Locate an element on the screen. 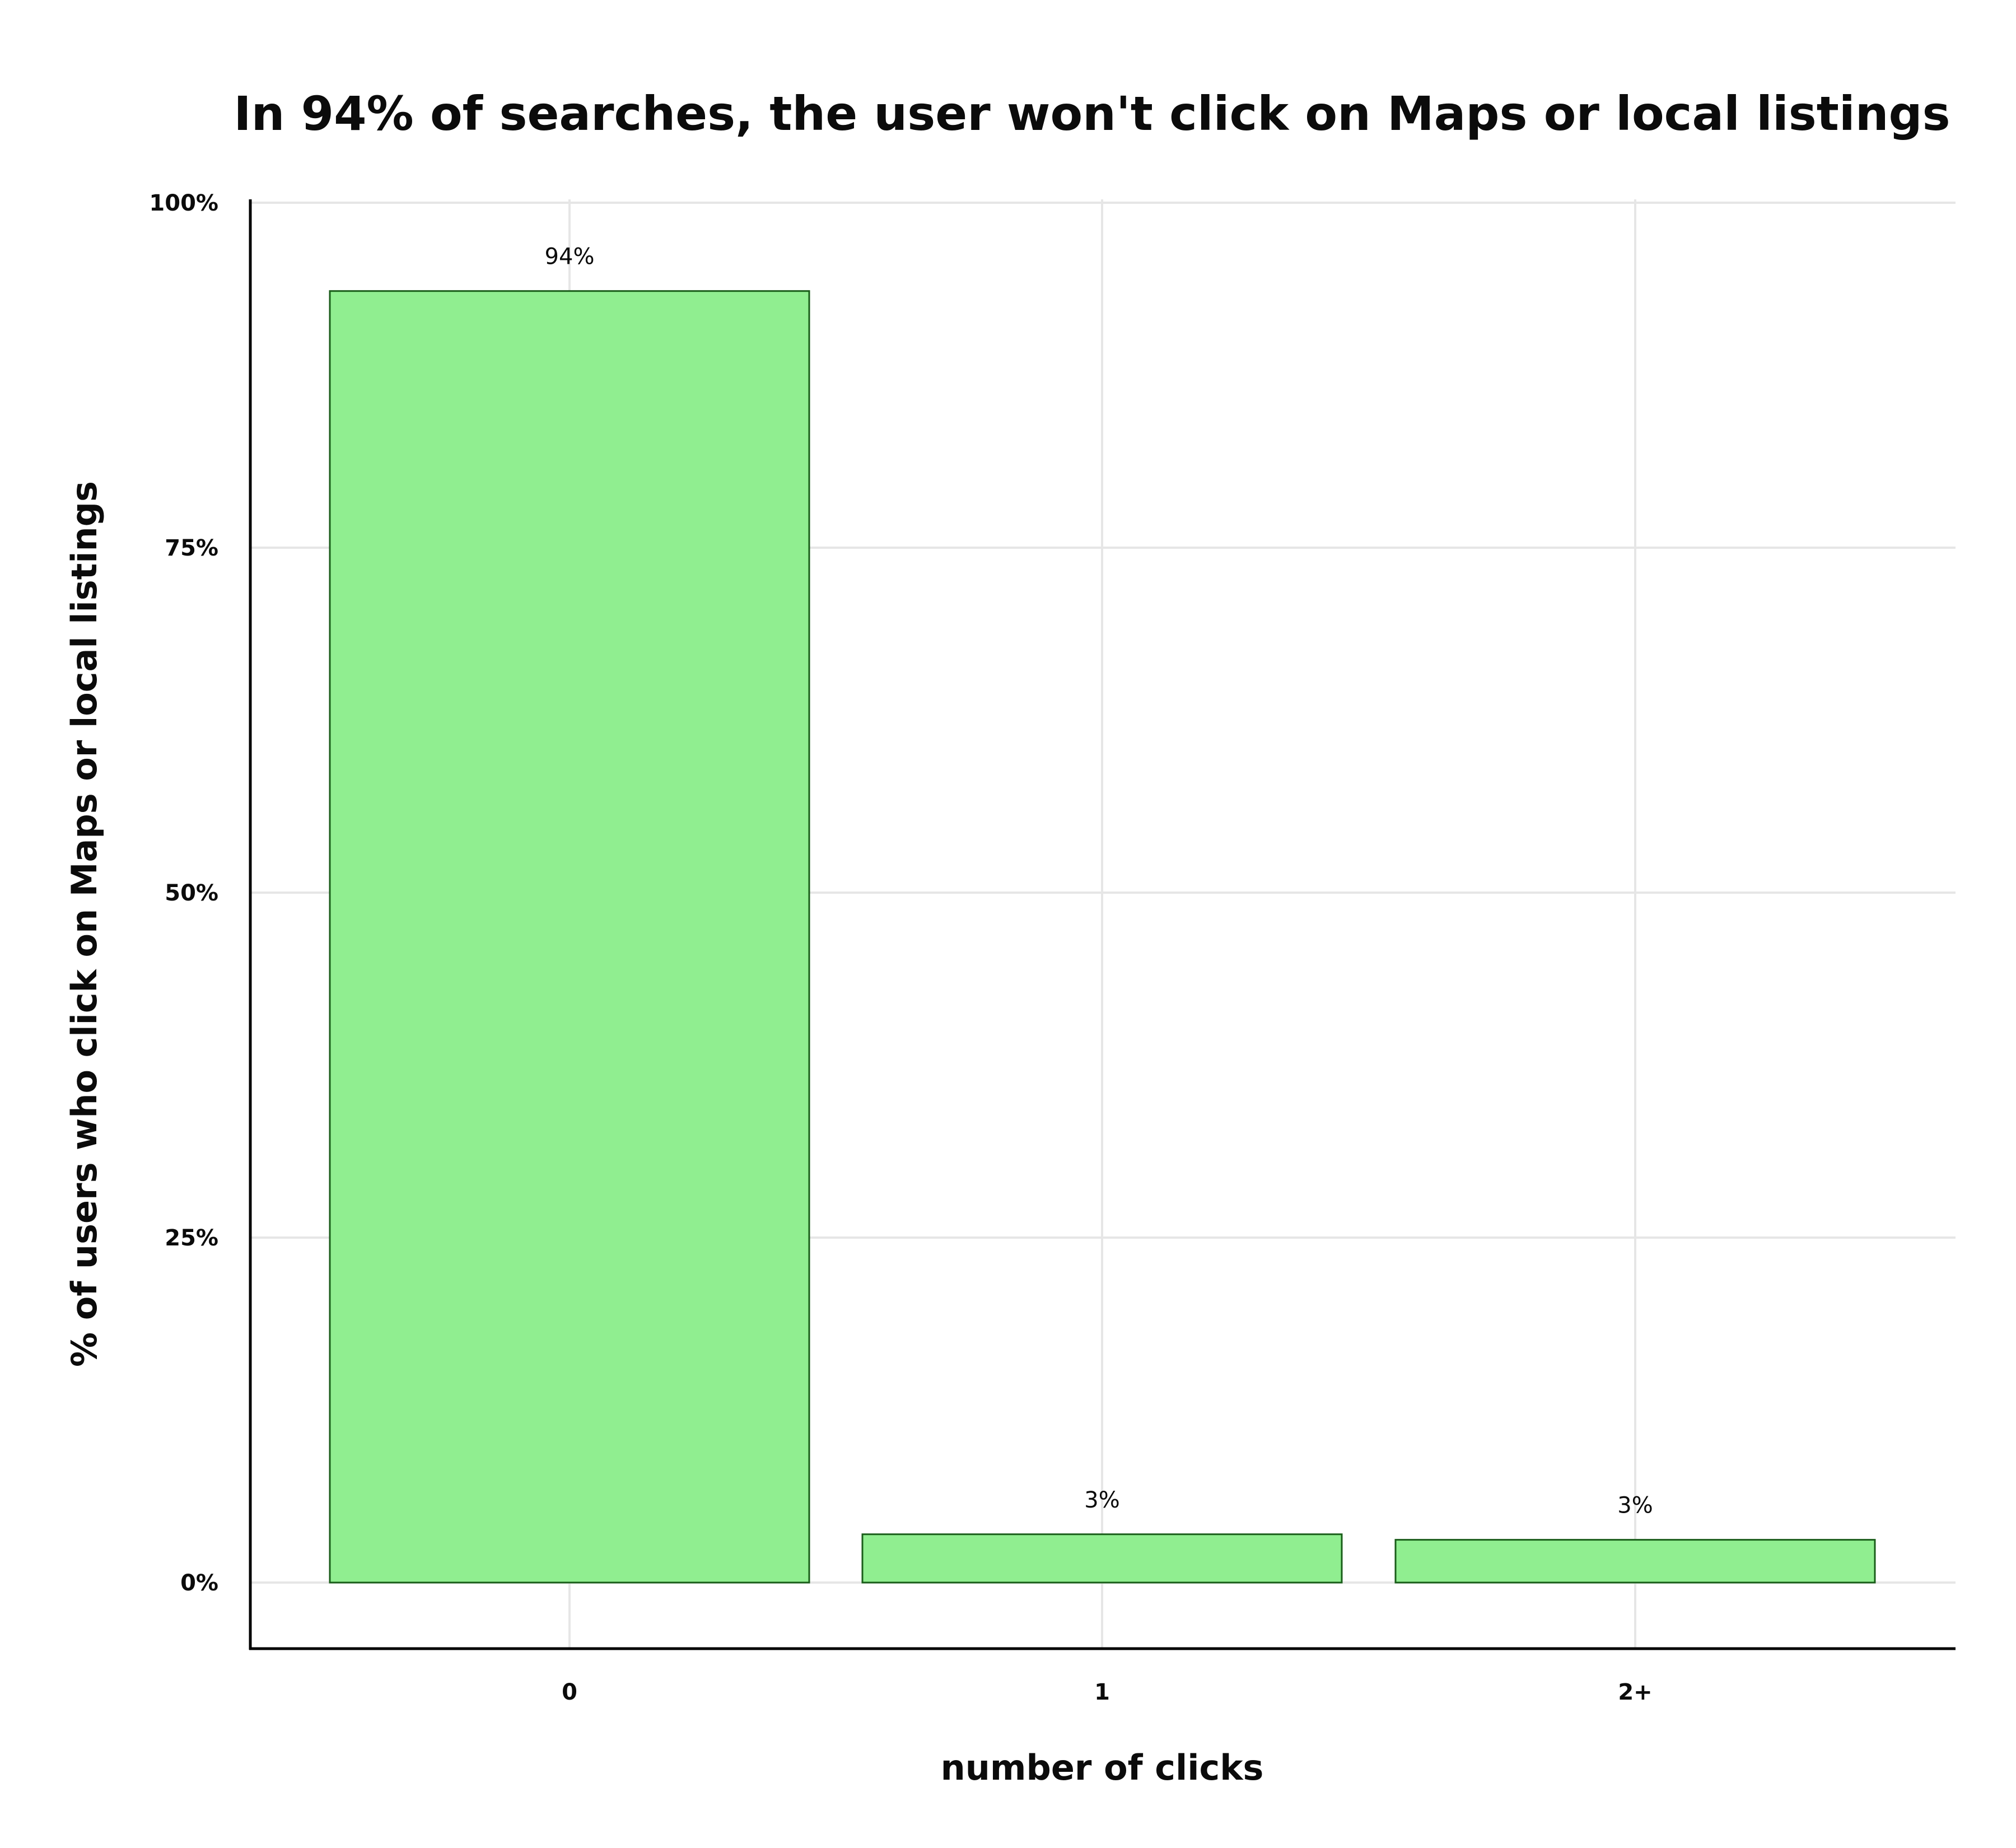 The width and height of the screenshot is (2016, 1848). data-label: 94% is located at coordinates (570, 257).